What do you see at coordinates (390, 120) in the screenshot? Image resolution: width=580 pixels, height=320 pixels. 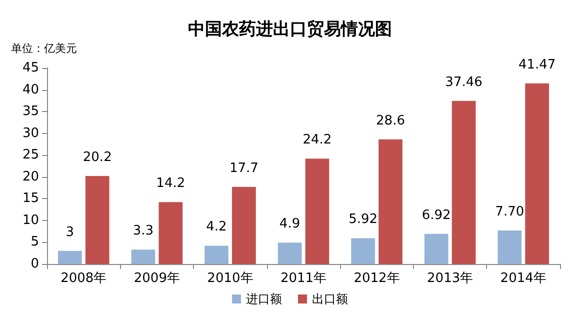 I see `data-label: 28.6` at bounding box center [390, 120].